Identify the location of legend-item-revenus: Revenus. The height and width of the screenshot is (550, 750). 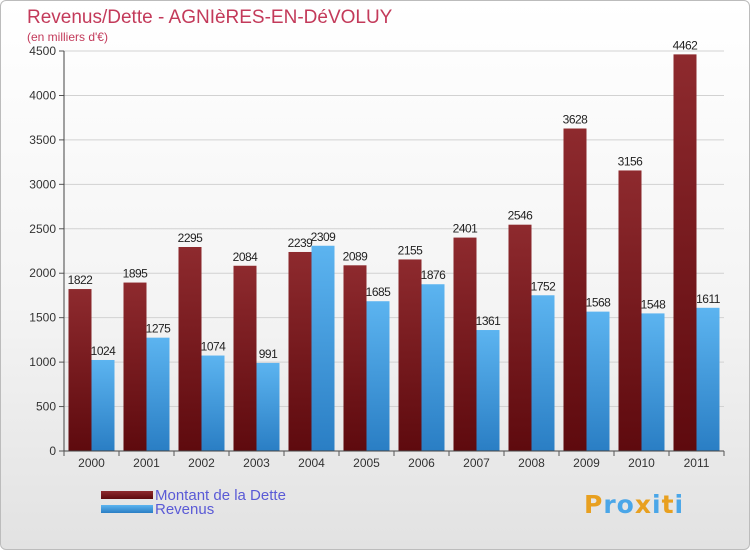
(158, 509).